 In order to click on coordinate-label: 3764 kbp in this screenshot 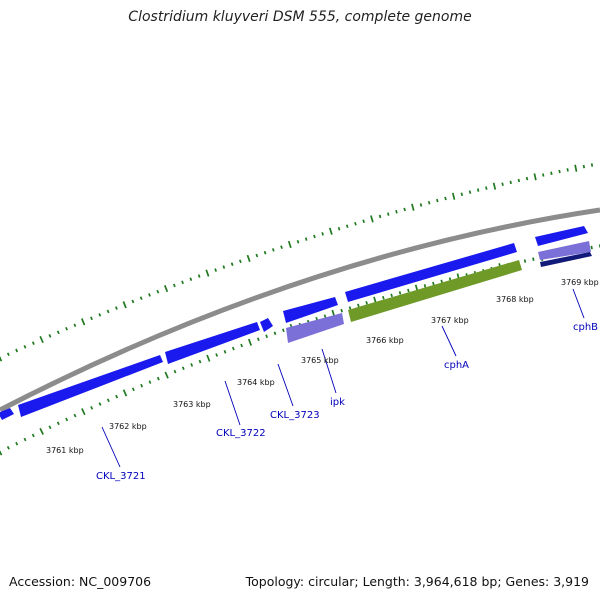, I will do `click(256, 382)`.